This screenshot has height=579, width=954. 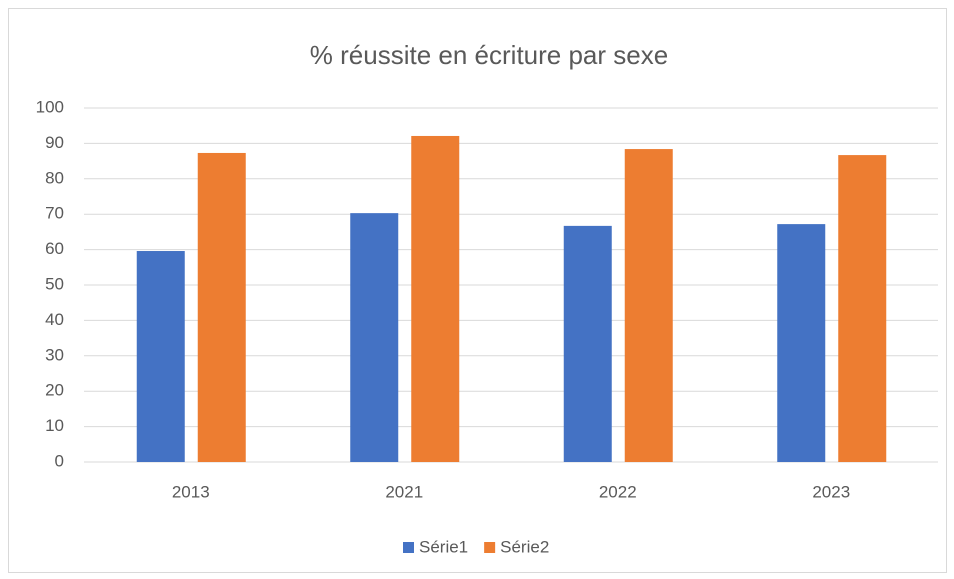 What do you see at coordinates (191, 491) in the screenshot?
I see `x-tick-label: 2013` at bounding box center [191, 491].